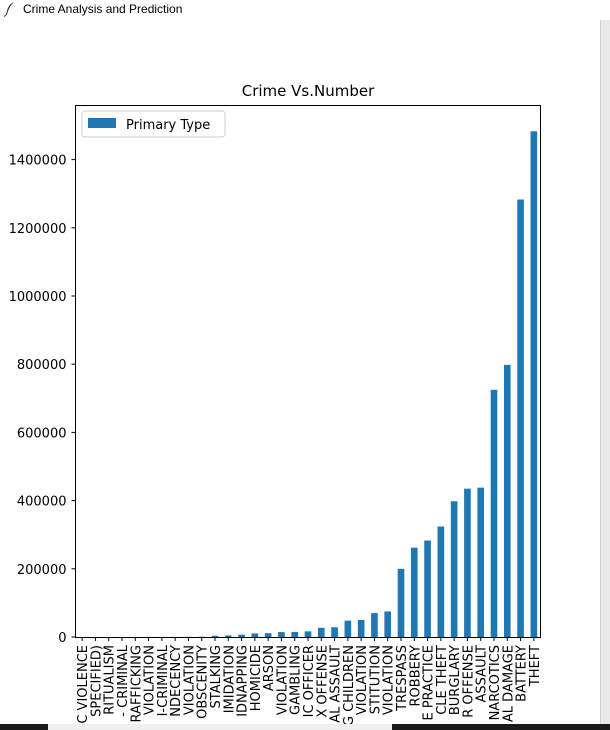 The image size is (610, 730). What do you see at coordinates (62, 638) in the screenshot?
I see `y-tick-label: 0` at bounding box center [62, 638].